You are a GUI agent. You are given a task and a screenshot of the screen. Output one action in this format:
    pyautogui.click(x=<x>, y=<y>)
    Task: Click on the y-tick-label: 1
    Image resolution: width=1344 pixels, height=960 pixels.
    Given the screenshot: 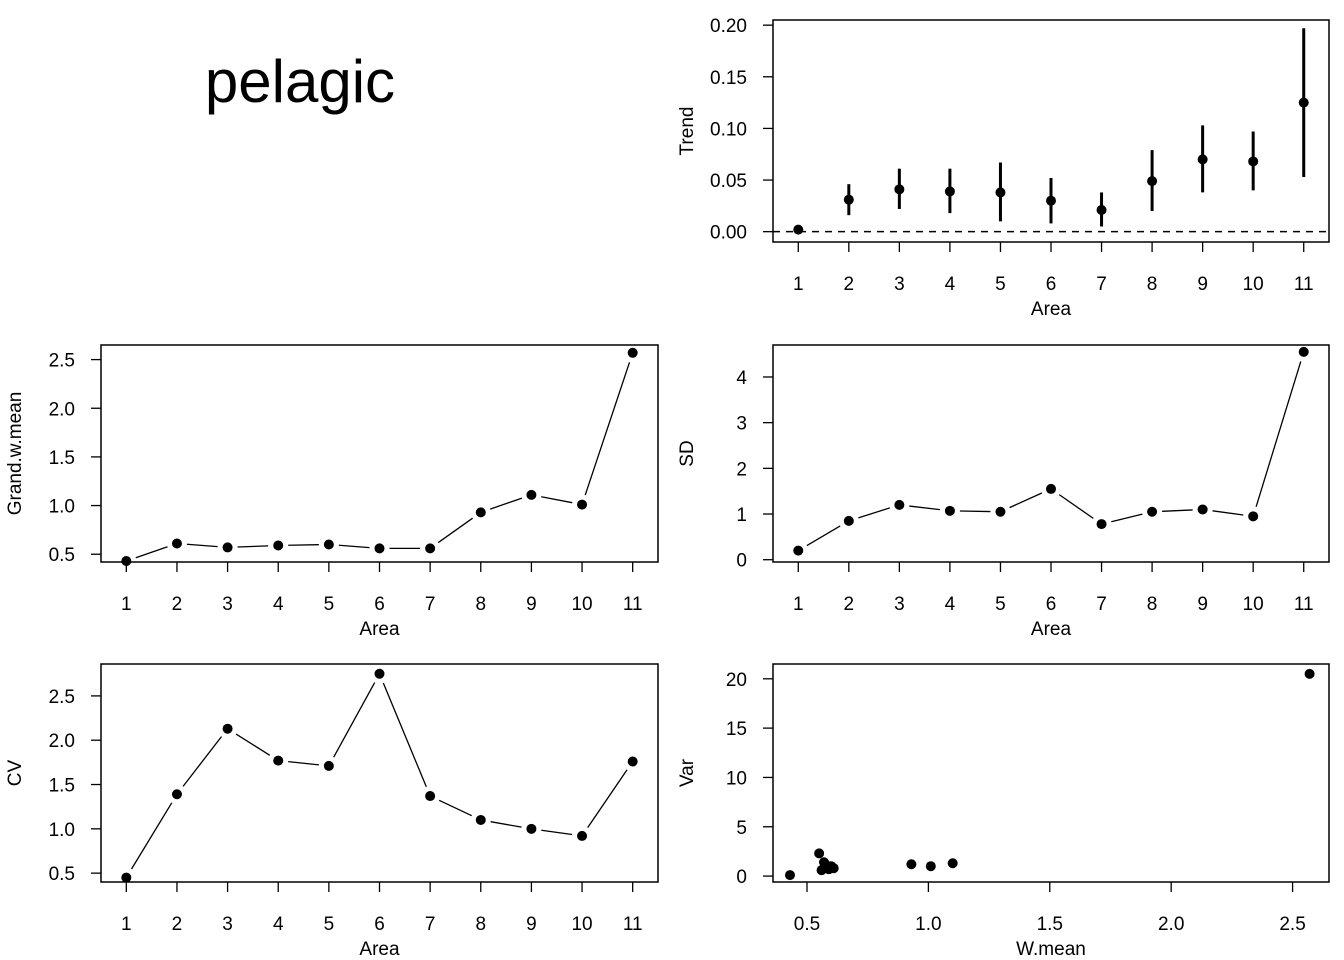 What is the action you would take?
    pyautogui.click(x=741, y=515)
    